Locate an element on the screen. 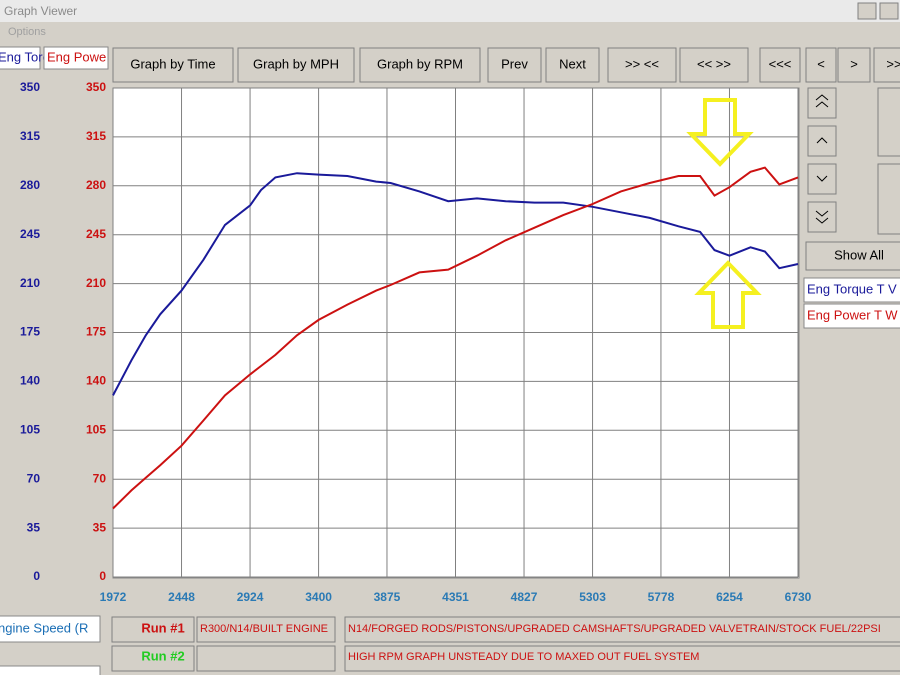 This screenshot has width=900, height=675. scroll-bottom is located at coordinates (822, 217).